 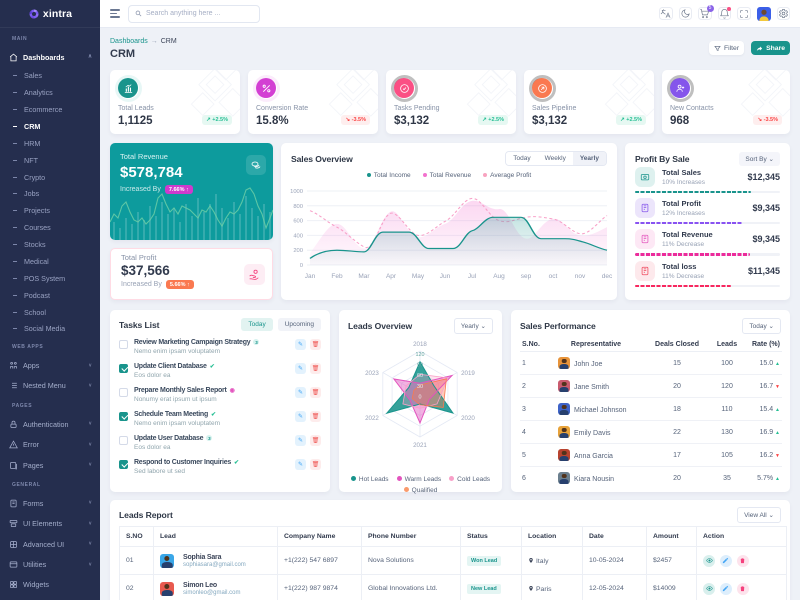 I want to click on svg-text: dec, so click(x=607, y=276).